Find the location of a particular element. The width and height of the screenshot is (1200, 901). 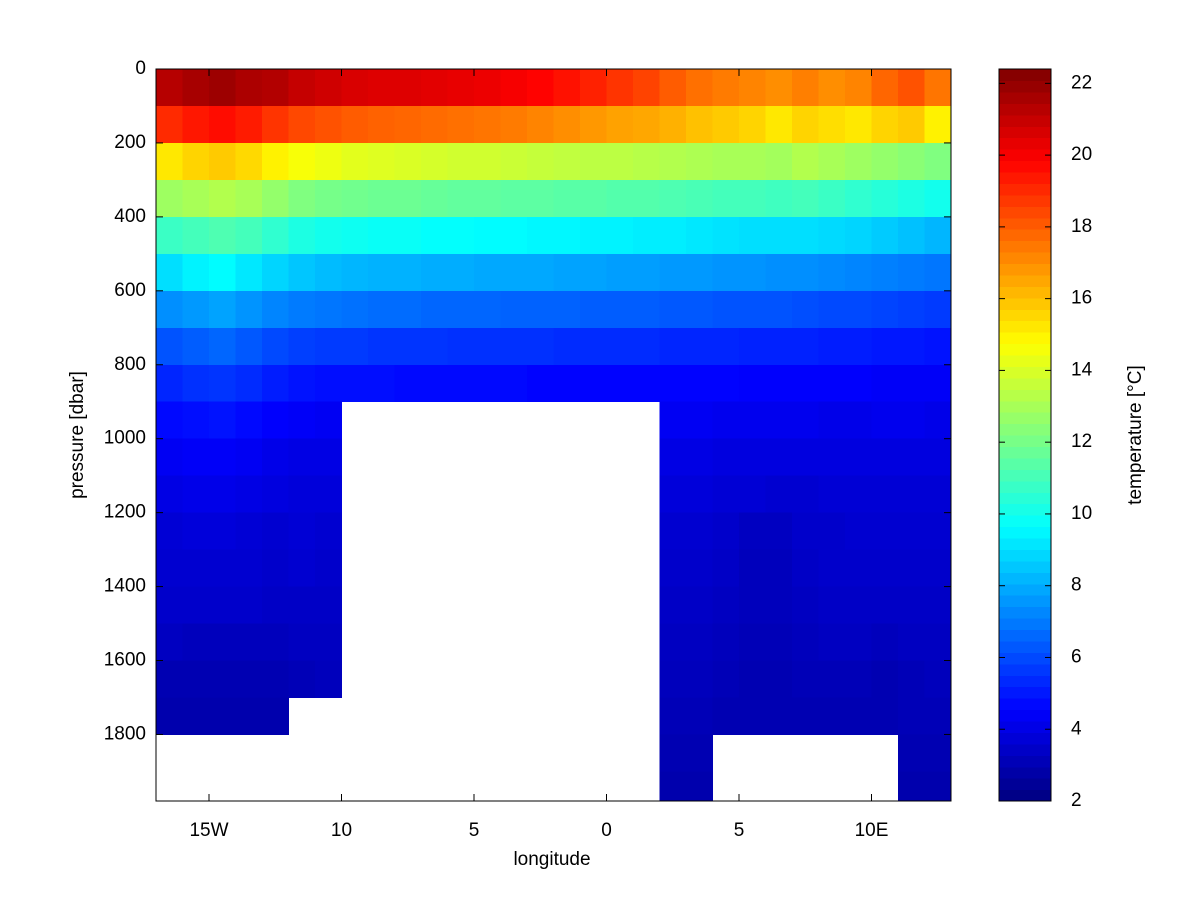

colorbar-tick-label: 8 is located at coordinates (1076, 585).